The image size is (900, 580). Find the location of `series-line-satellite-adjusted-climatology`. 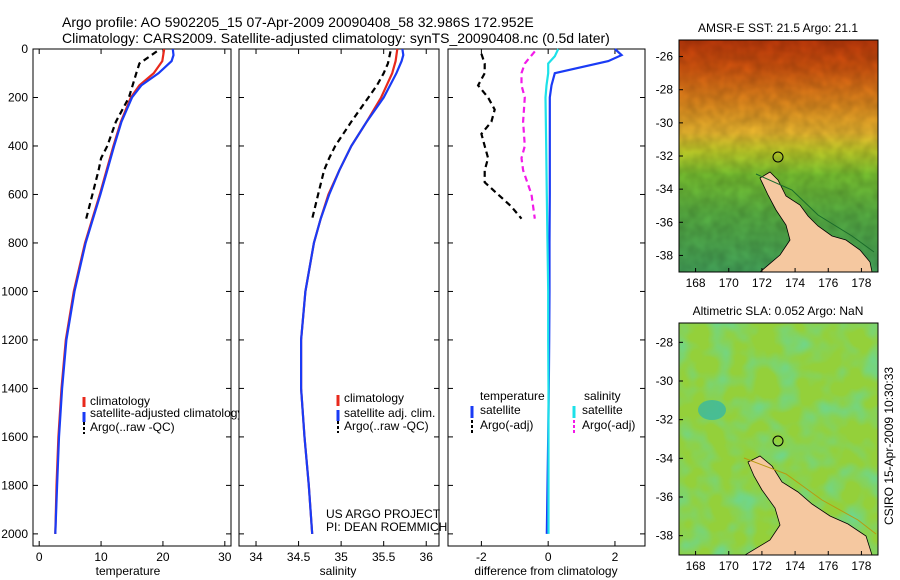

series-line-satellite-adjusted-climatology is located at coordinates (114, 291).